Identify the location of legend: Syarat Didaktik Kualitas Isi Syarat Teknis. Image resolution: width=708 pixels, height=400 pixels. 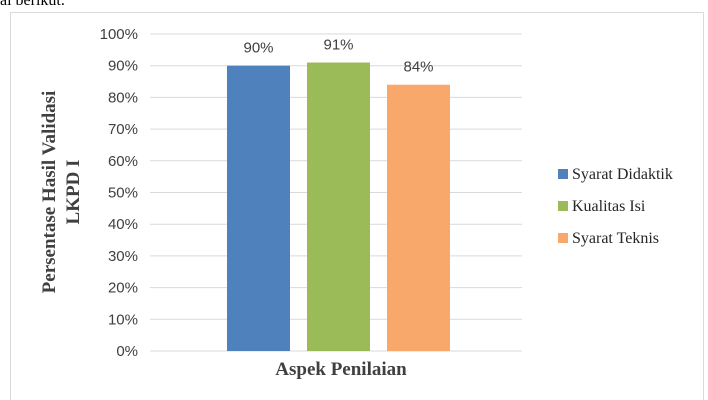
(615, 206).